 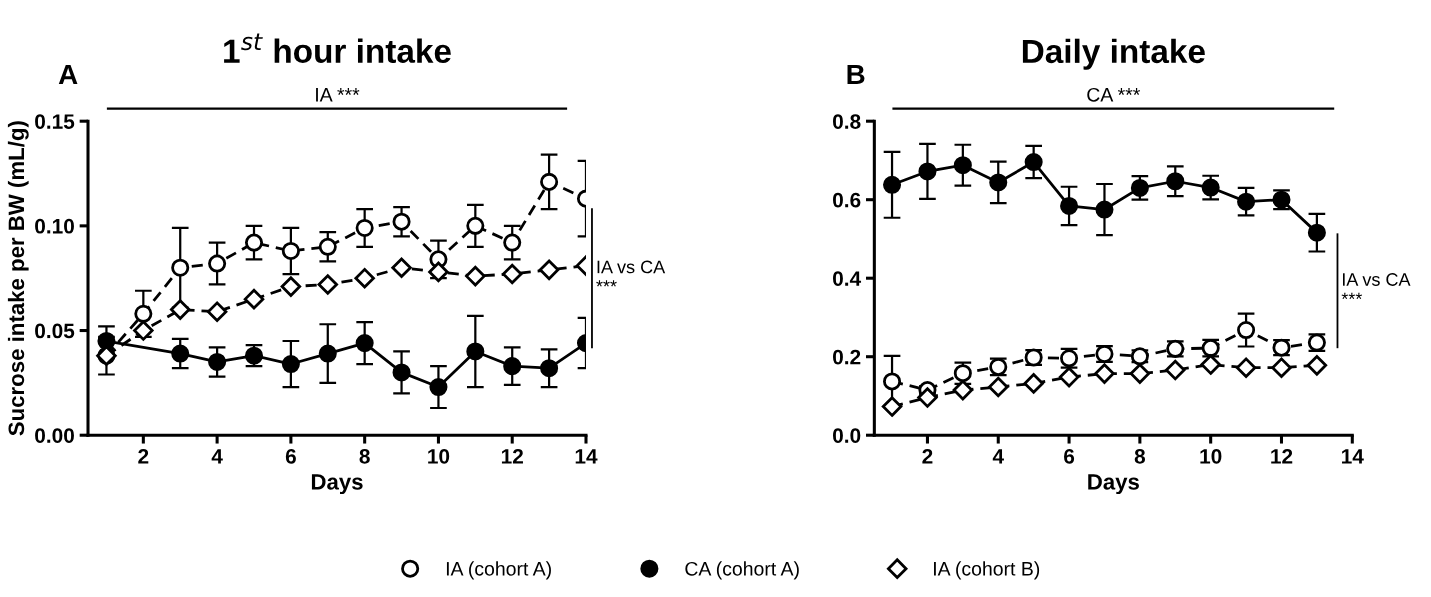 I want to click on text: B, so click(x=856, y=74).